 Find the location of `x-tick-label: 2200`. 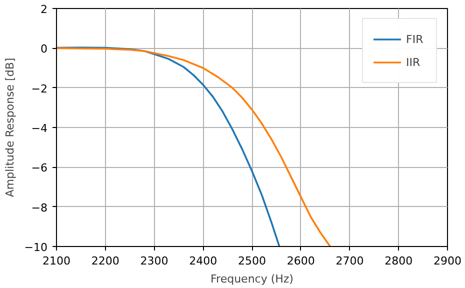

x-tick-label: 2200 is located at coordinates (105, 261).